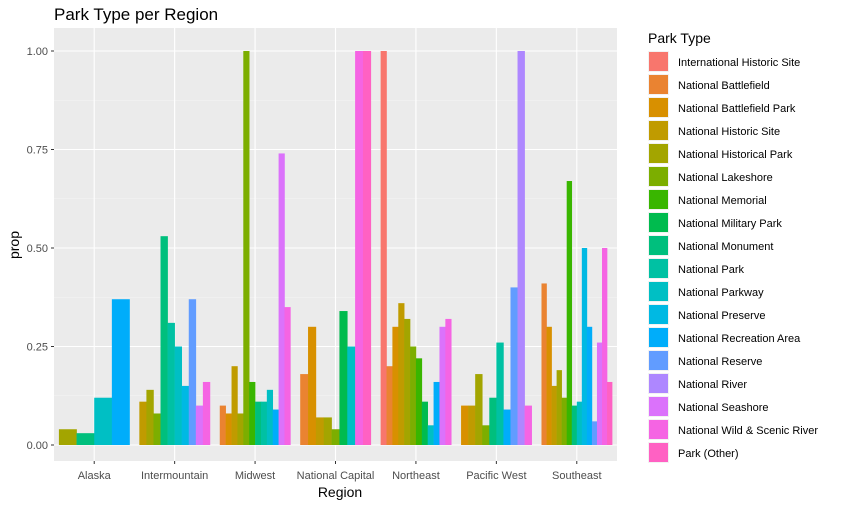  What do you see at coordinates (336, 476) in the screenshot?
I see `x-tick-label: National Capital` at bounding box center [336, 476].